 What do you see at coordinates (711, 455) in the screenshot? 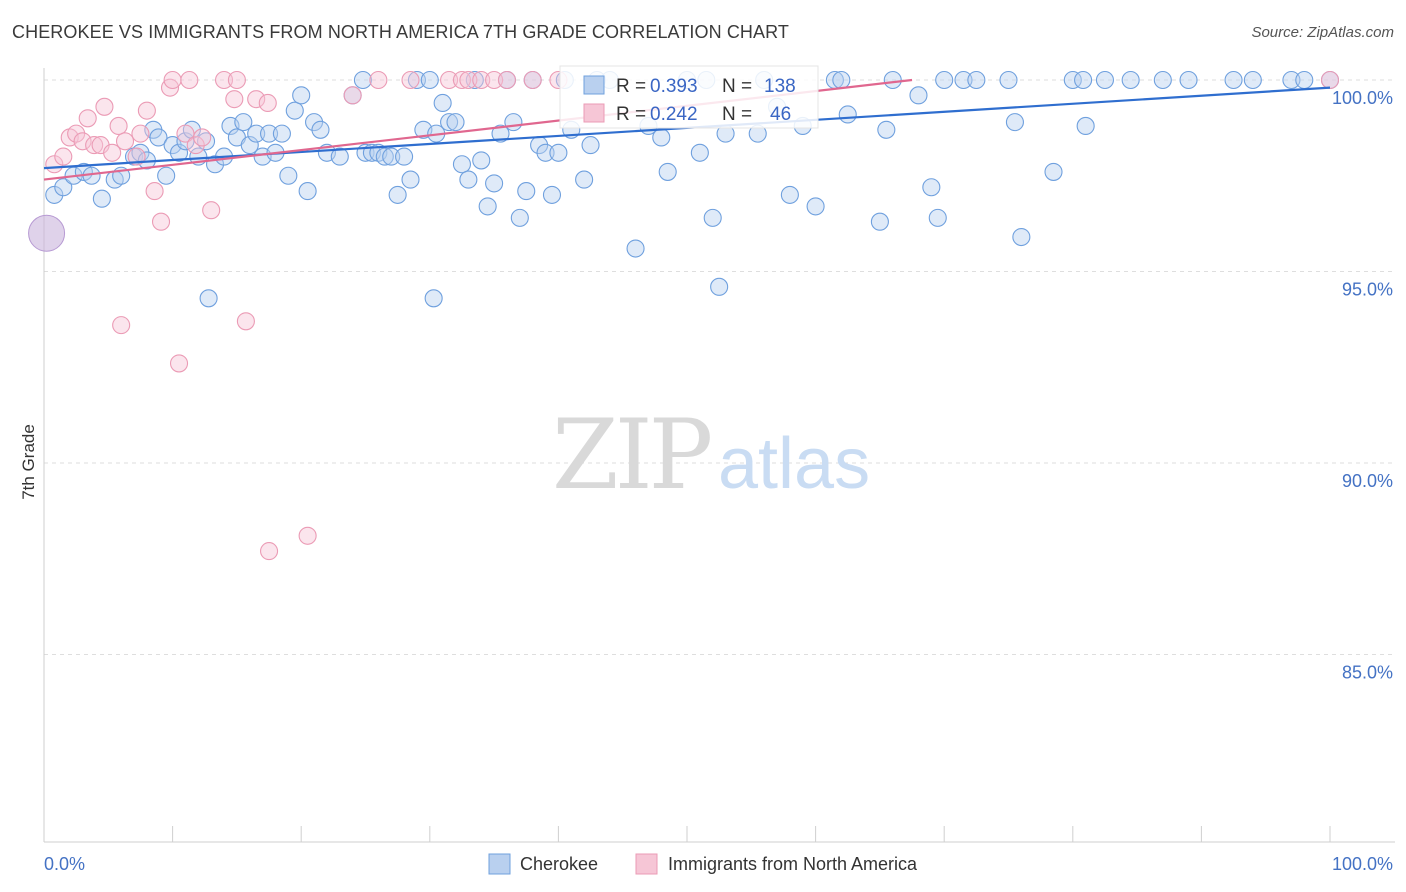
I see `watermark: ZIP atlas` at bounding box center [711, 455].